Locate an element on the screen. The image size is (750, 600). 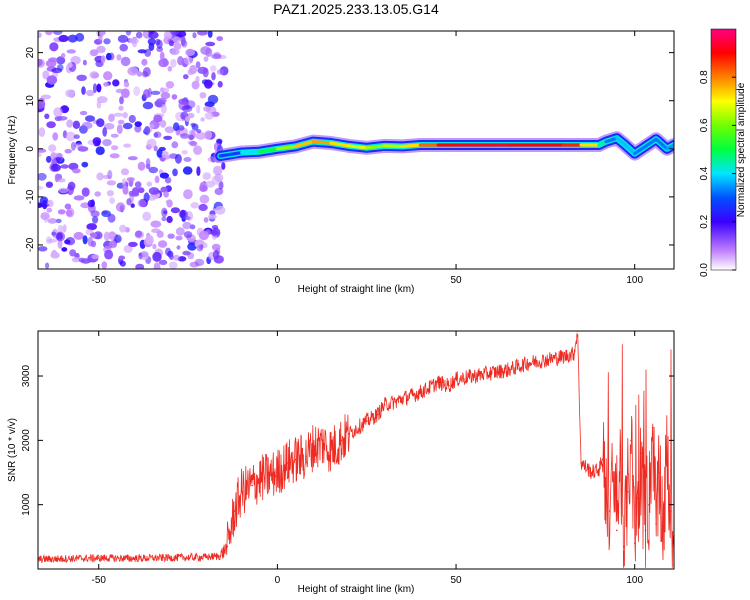
y-tick-label: -10 is located at coordinates (30, 196).